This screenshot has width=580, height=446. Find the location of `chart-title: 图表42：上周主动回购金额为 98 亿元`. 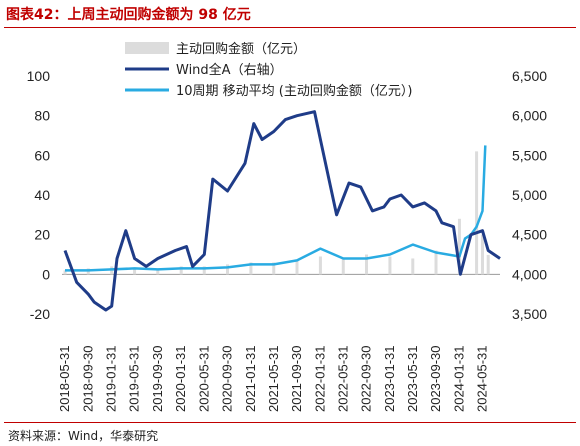

chart-title: 图表42：上周主动回购金额为 98 亿元 is located at coordinates (128, 15).